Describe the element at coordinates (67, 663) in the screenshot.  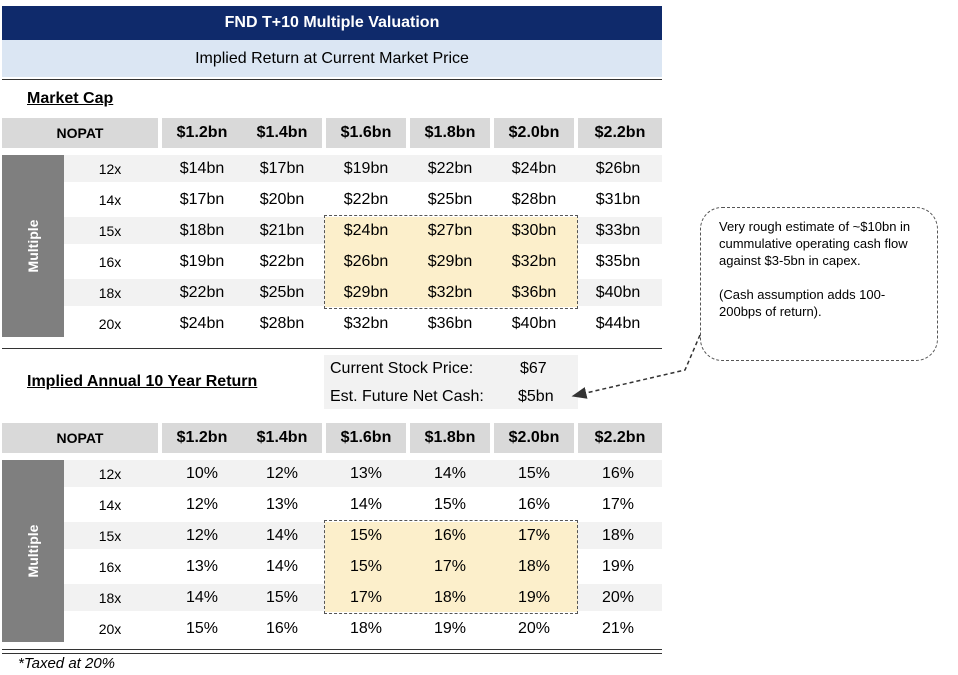
I see `footnote: *Taxed at 20%` at that location.